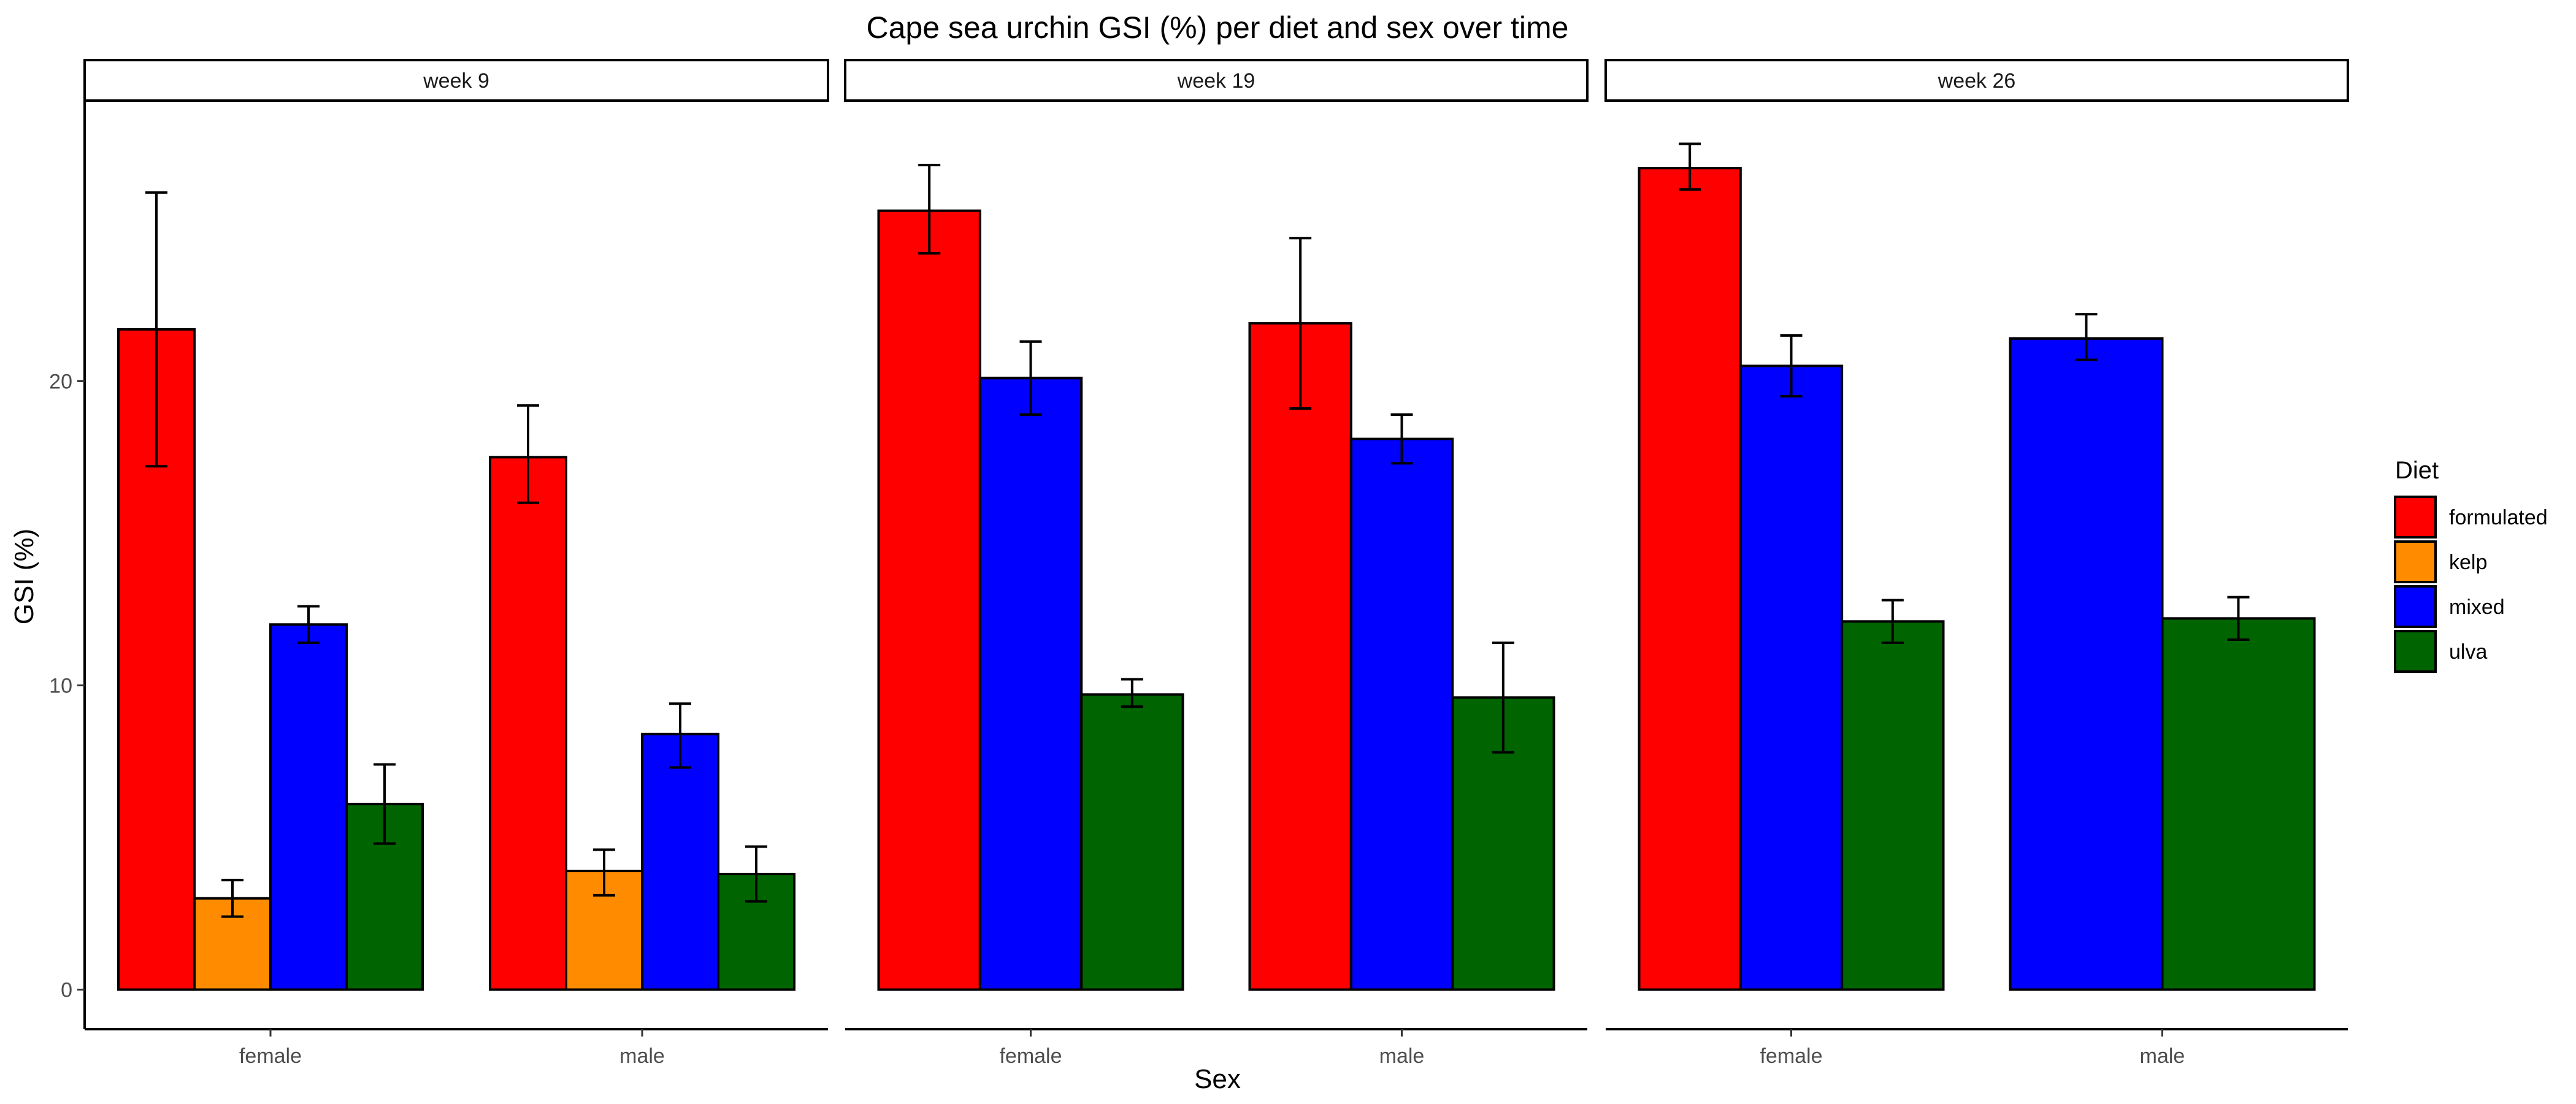  I want to click on legend-label-kelp: kelp, so click(2468, 562).